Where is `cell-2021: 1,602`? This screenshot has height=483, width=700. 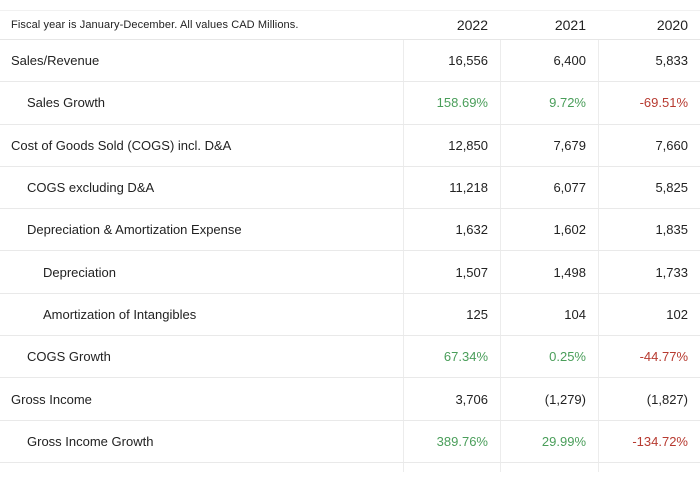 cell-2021: 1,602 is located at coordinates (549, 230).